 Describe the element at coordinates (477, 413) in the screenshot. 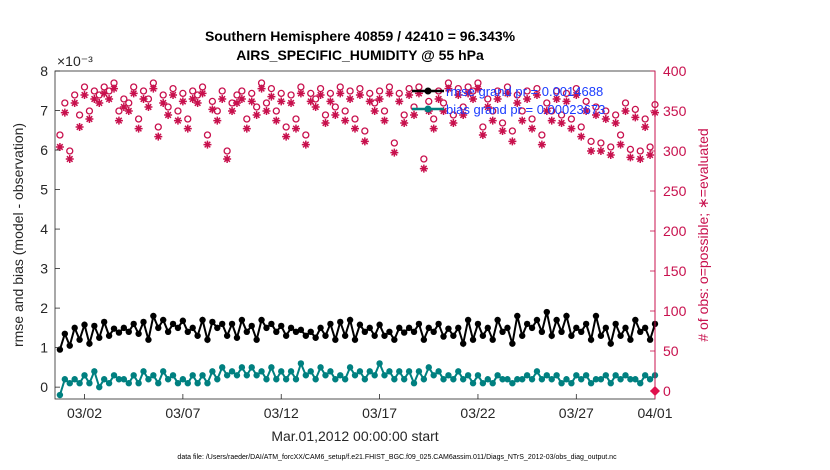

I see `x-tick-label: 03/22` at that location.